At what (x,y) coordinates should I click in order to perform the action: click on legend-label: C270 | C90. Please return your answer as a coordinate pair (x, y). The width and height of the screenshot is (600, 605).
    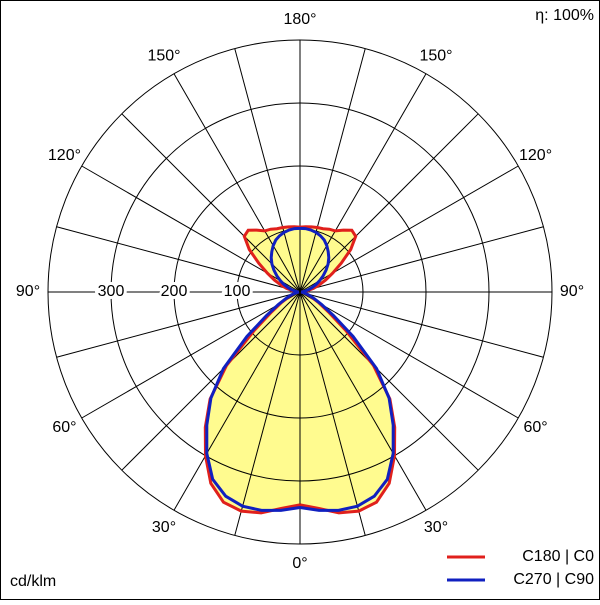
    Looking at the image, I should click on (553, 579).